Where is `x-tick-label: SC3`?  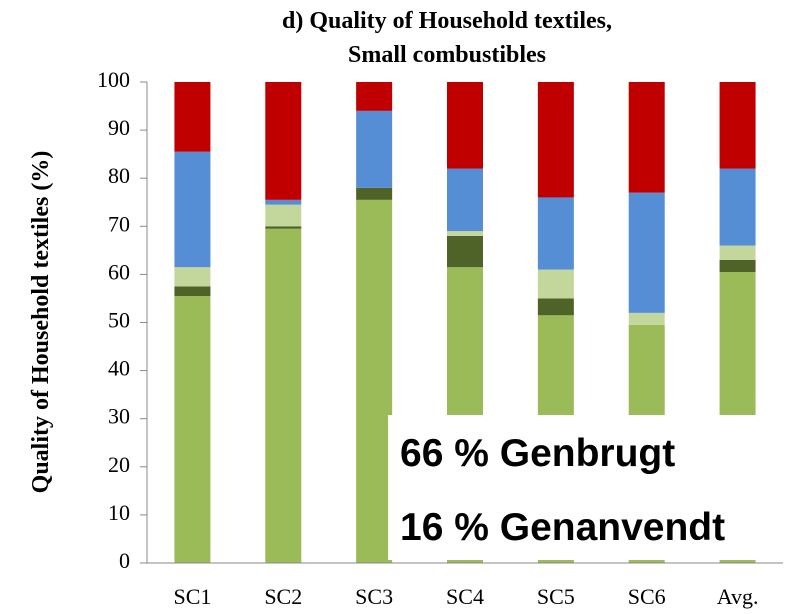 x-tick-label: SC3 is located at coordinates (374, 596).